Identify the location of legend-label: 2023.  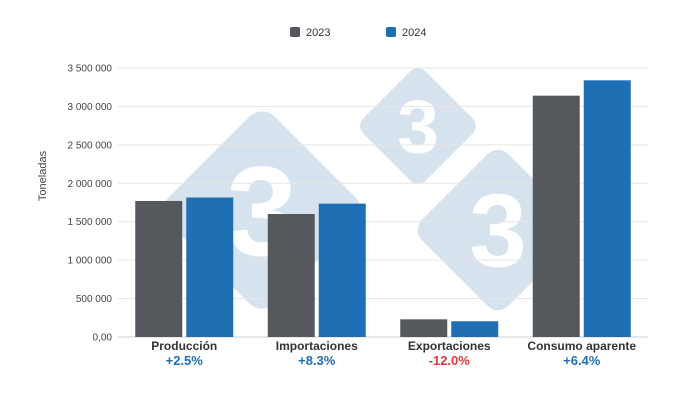
(318, 33).